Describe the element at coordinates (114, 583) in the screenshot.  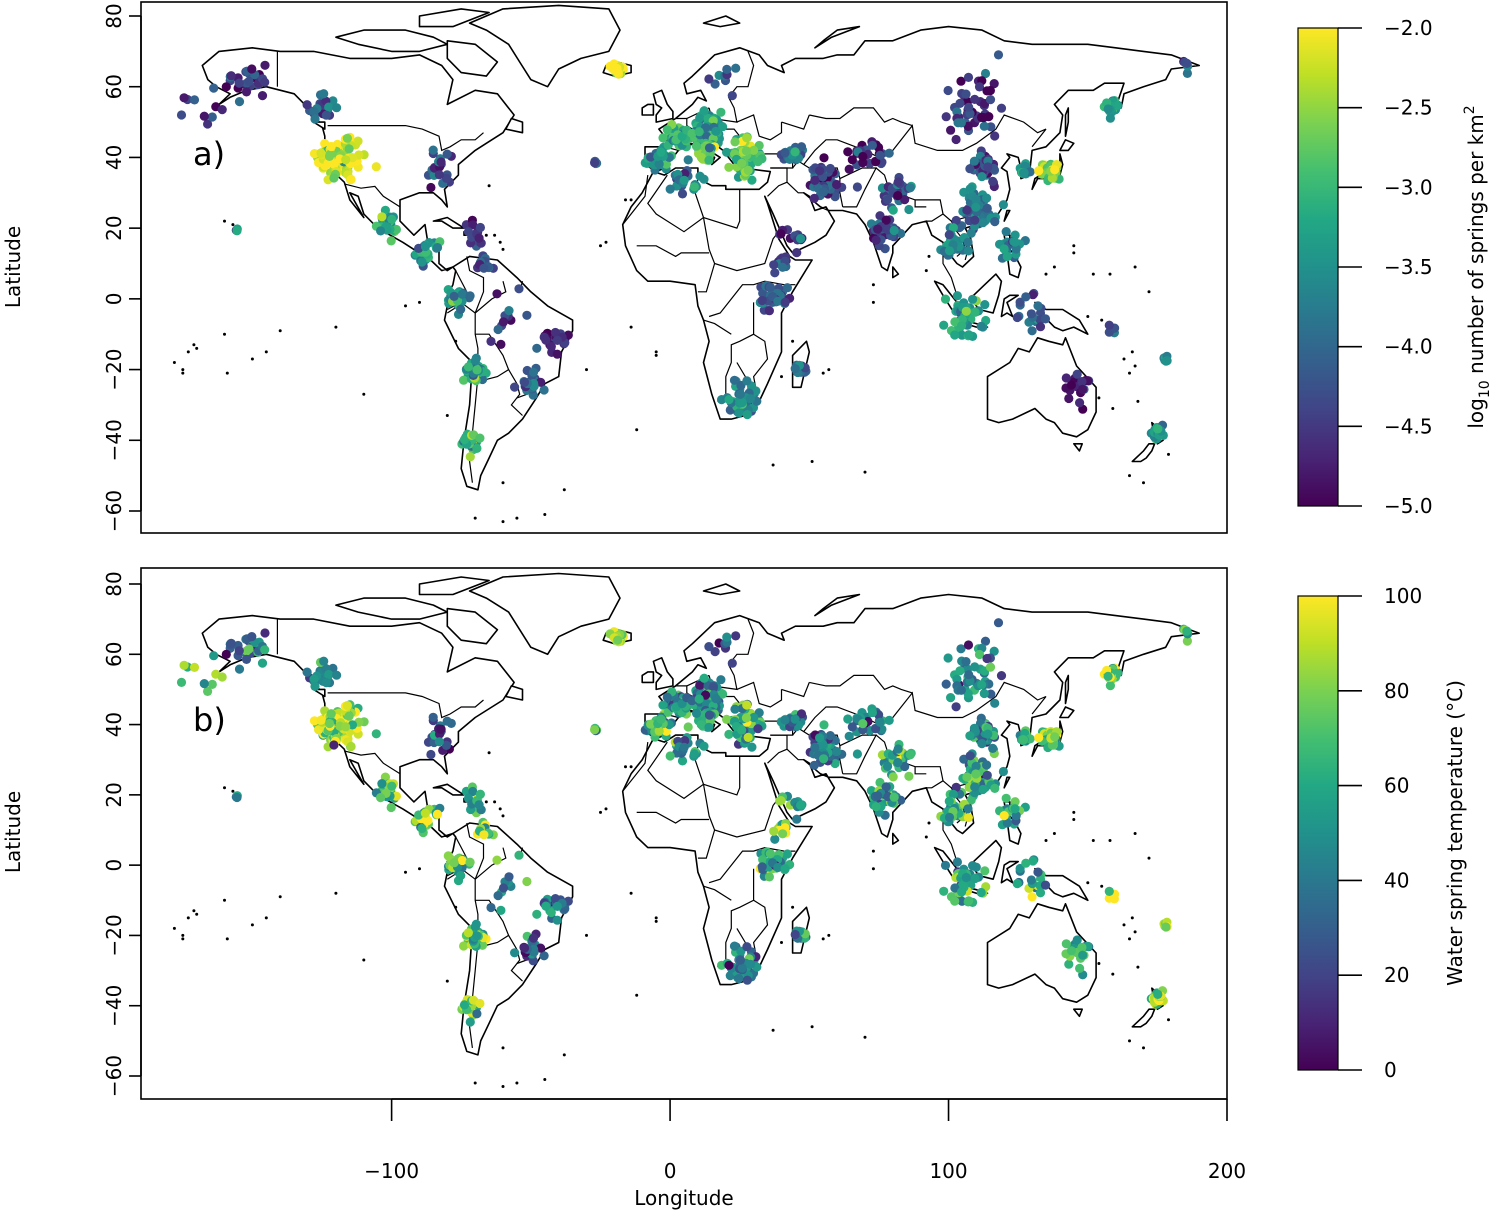
I see `y-tick-label: 80` at that location.